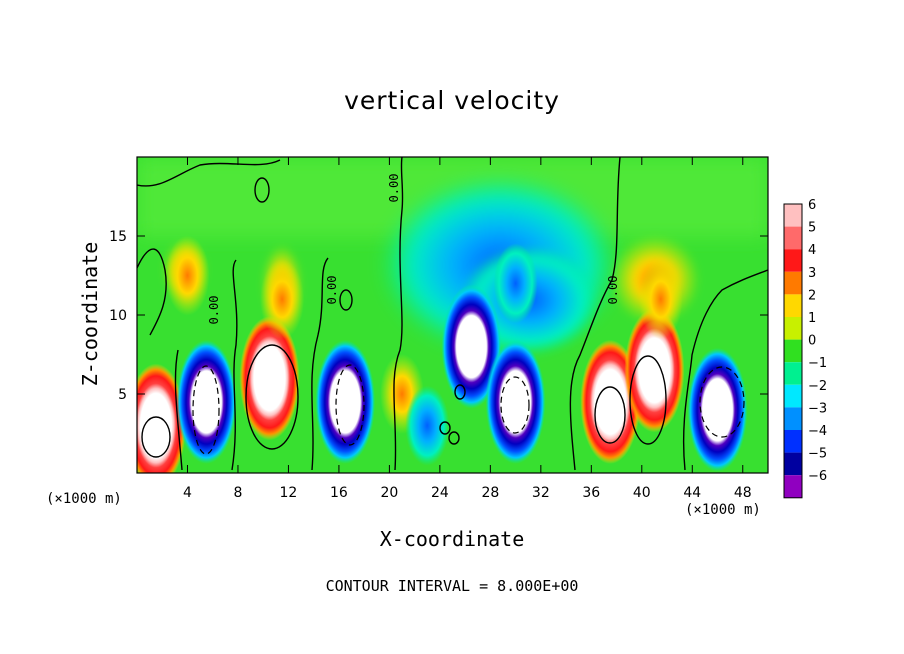 The width and height of the screenshot is (904, 654). Describe the element at coordinates (452, 100) in the screenshot. I see `chart-title: vertical velocity` at that location.